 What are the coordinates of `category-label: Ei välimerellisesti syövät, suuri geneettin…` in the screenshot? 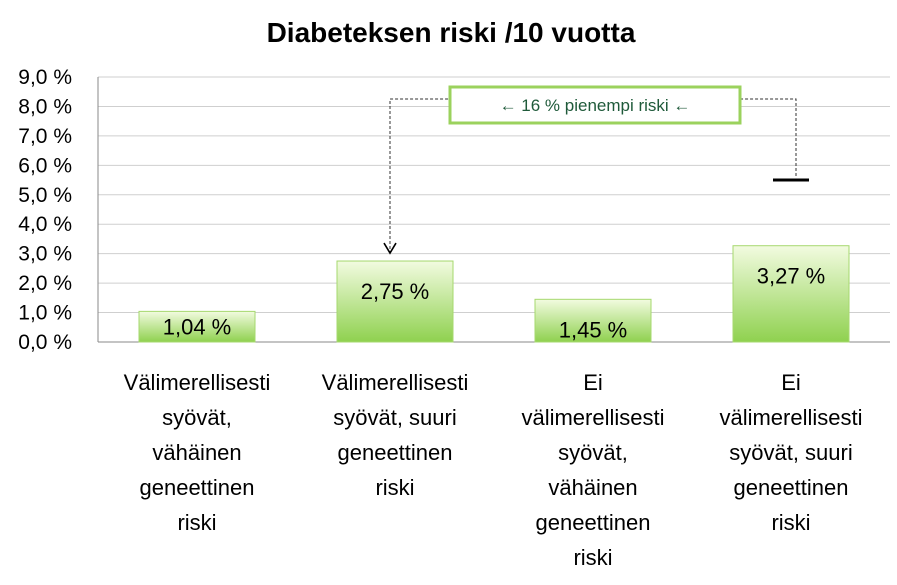 It's located at (790, 452).